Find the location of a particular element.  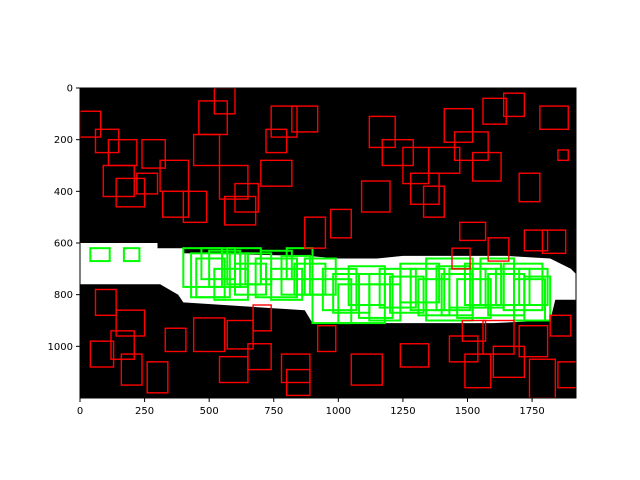

x-tick-label-4: 1000 is located at coordinates (338, 411).